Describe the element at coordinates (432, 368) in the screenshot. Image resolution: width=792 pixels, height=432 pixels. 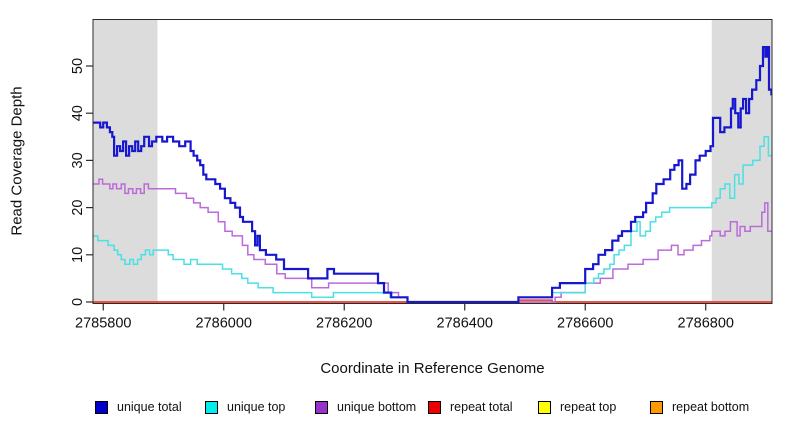
I see `x-axis-title: Coordinate in Reference Genome` at that location.